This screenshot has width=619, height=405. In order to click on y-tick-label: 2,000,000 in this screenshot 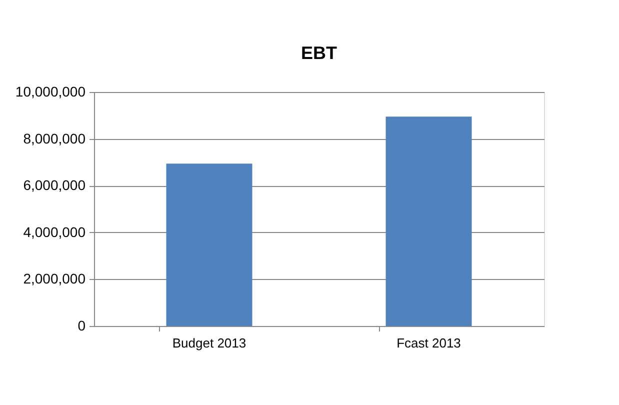, I will do `click(54, 278)`.